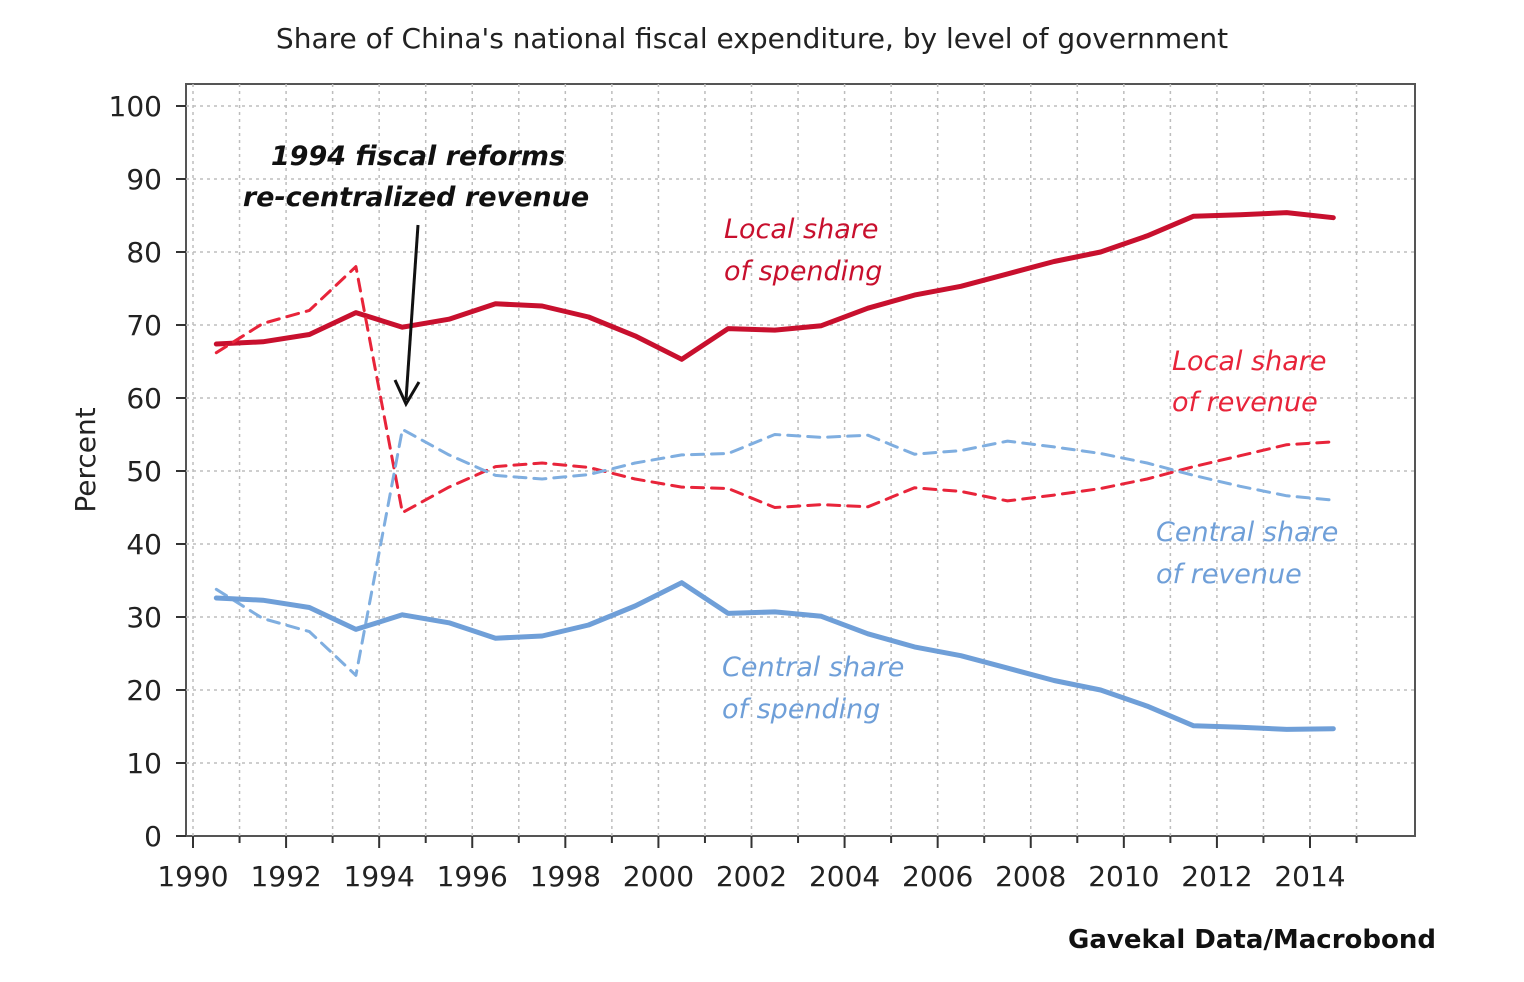  What do you see at coordinates (1247, 553) in the screenshot?
I see `central-revenue-label: Central share of revenue` at bounding box center [1247, 553].